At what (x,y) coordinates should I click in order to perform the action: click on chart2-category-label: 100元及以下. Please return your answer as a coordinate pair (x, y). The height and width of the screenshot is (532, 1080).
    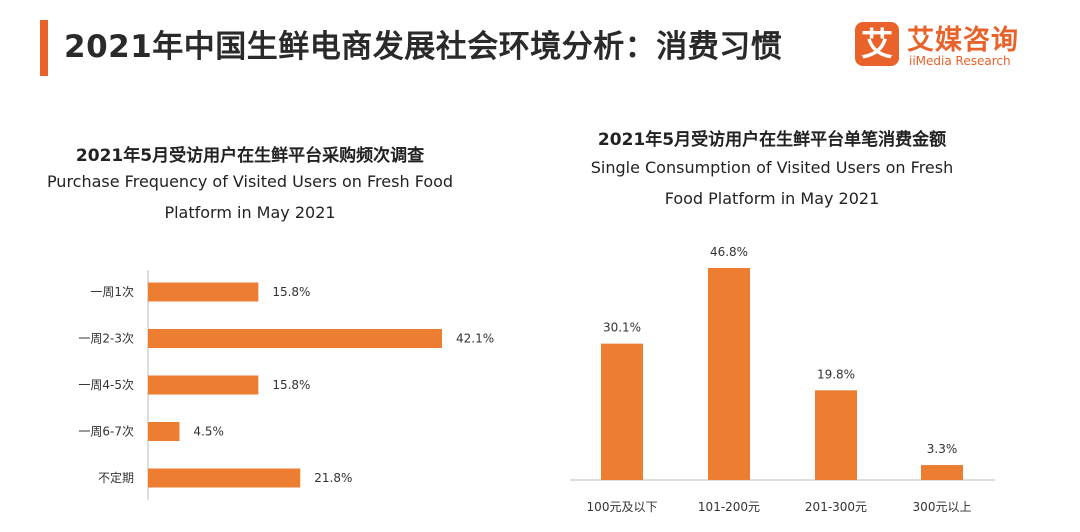
    Looking at the image, I should click on (622, 507).